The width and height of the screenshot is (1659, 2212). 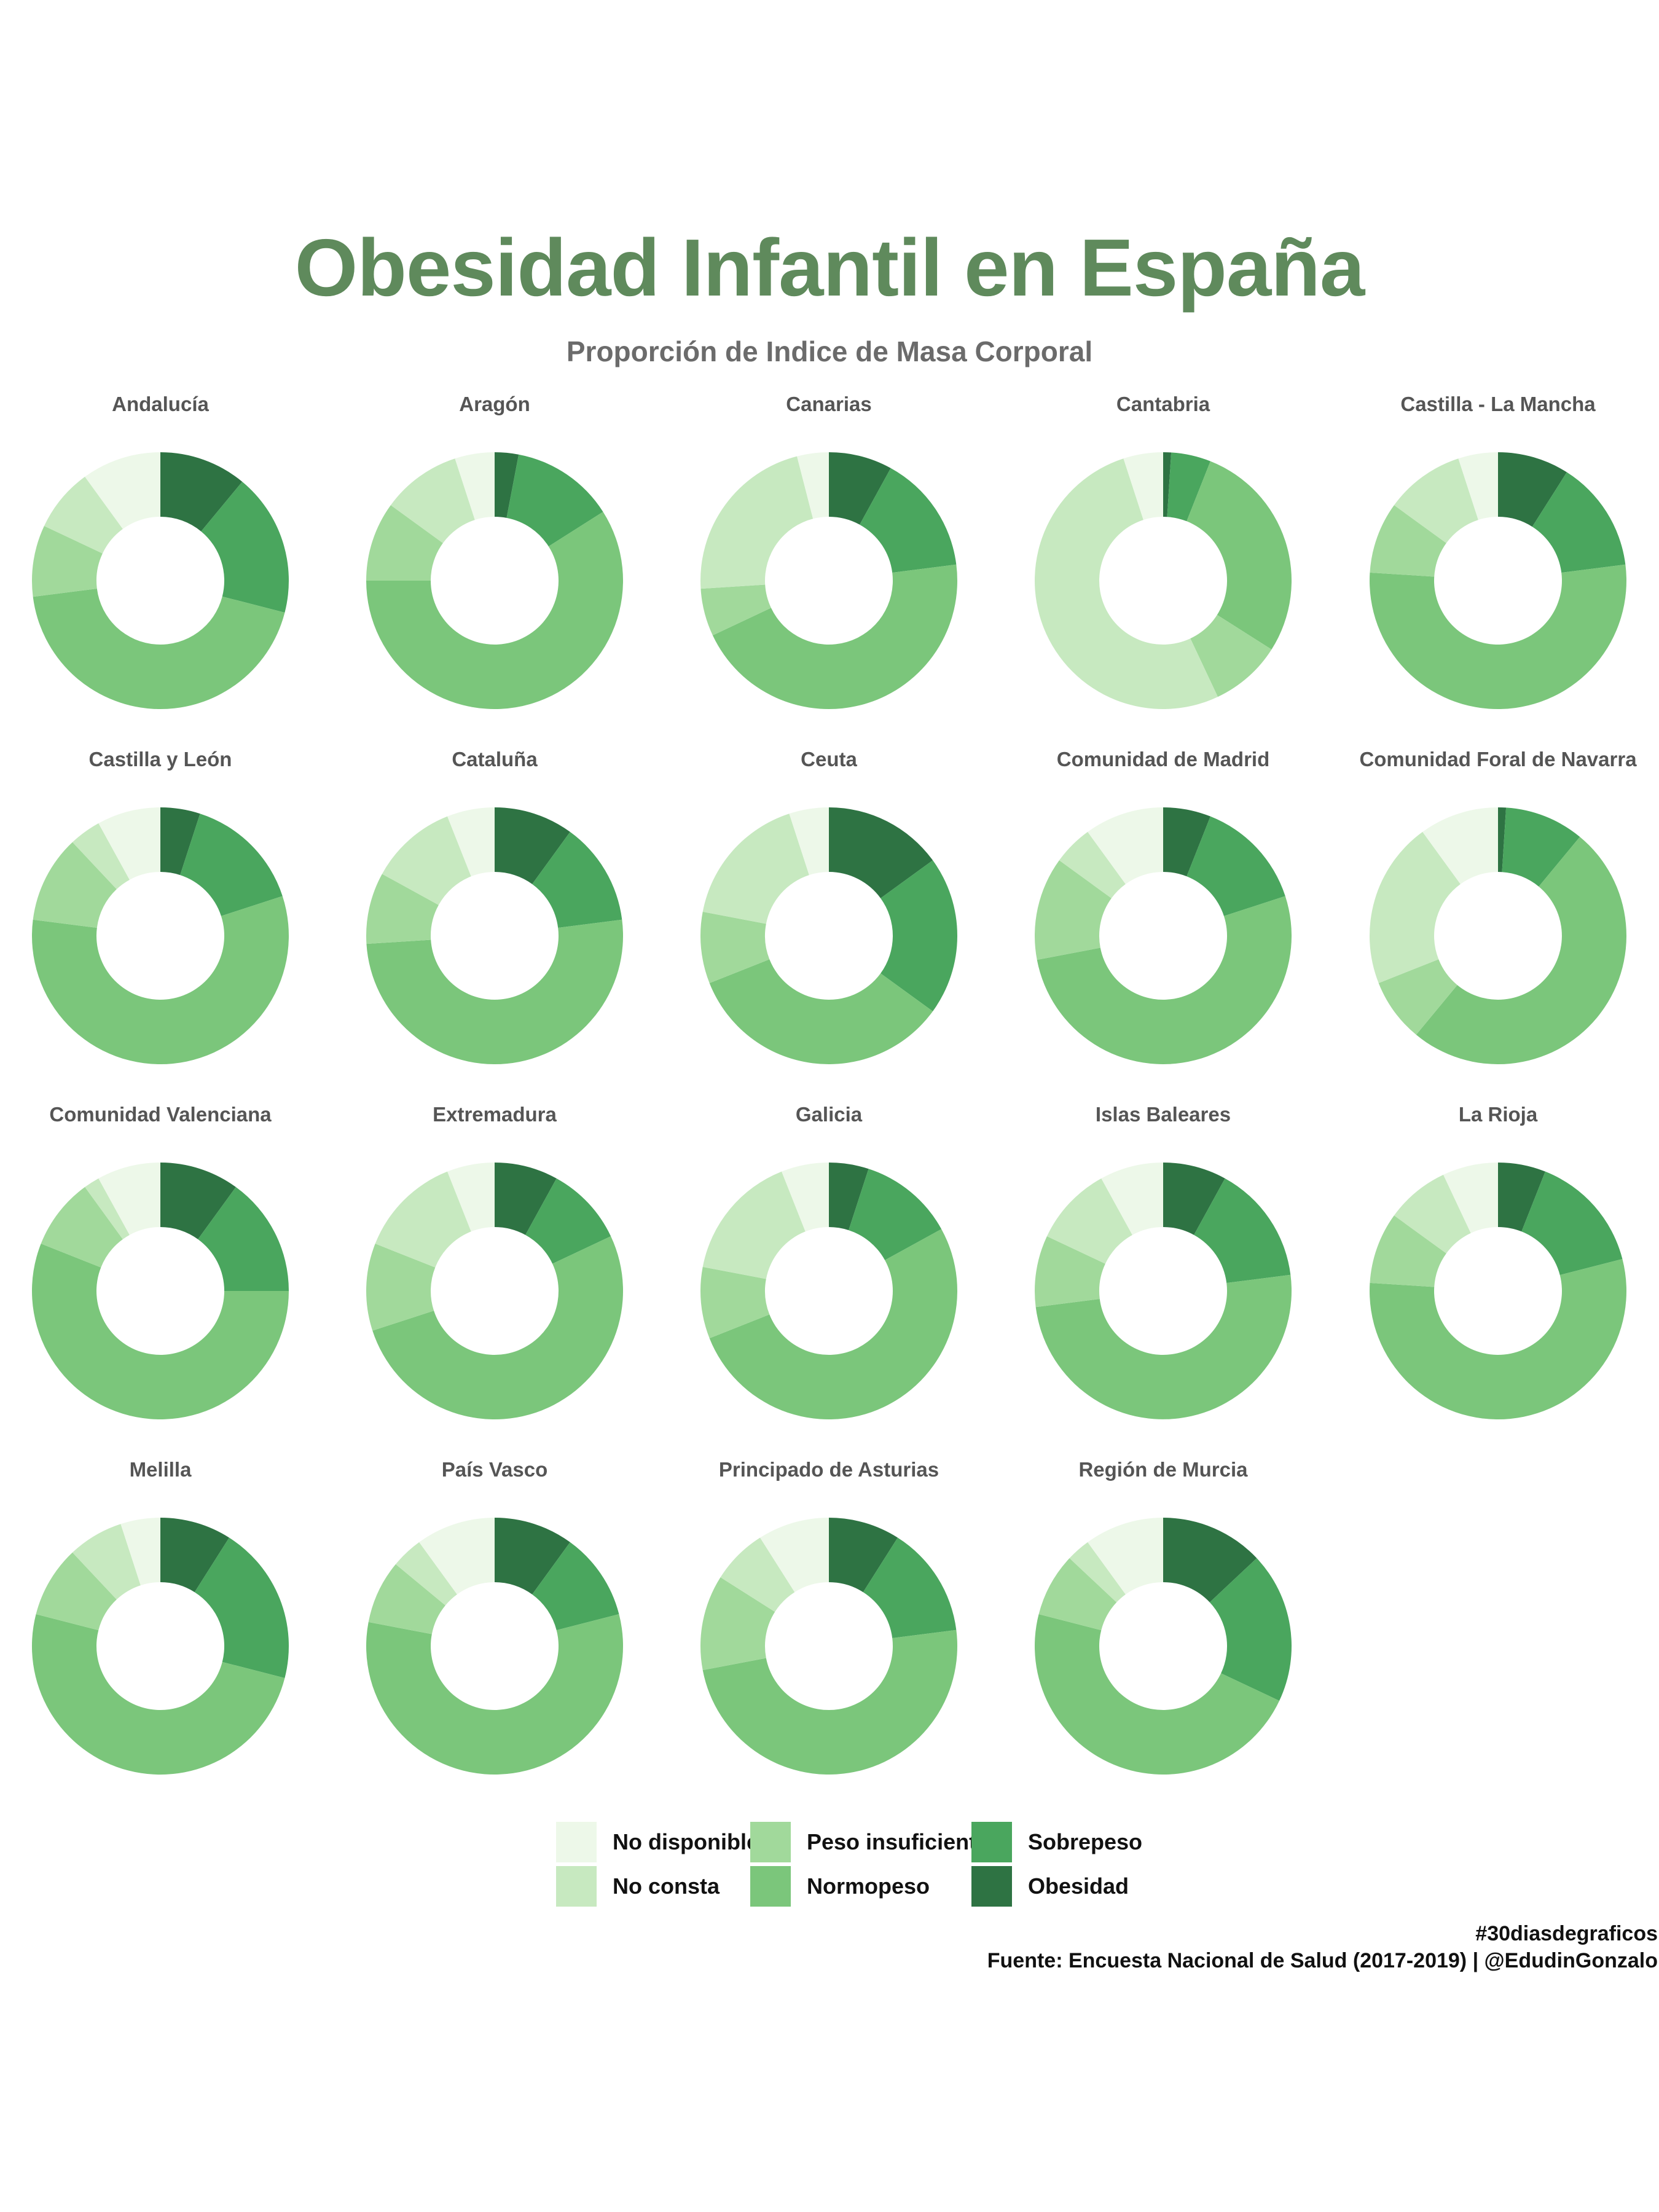 I want to click on facet-title: Galicia, so click(x=829, y=1114).